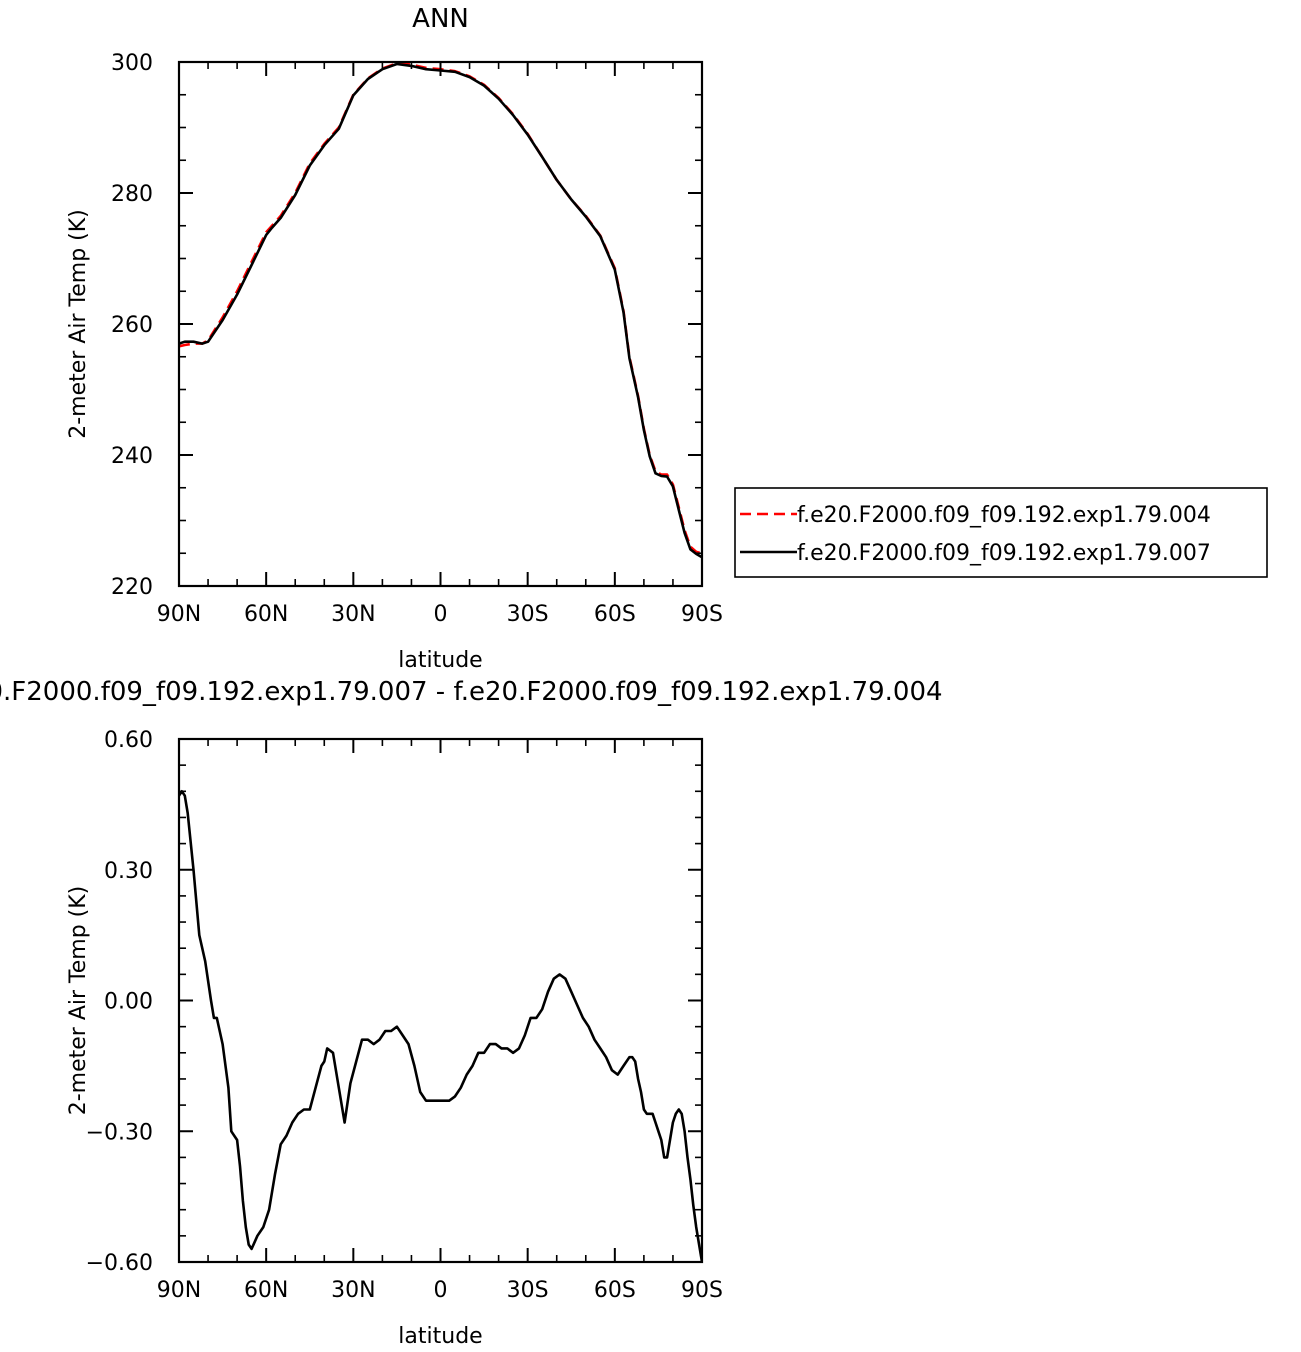 This screenshot has height=1352, width=1301. What do you see at coordinates (132, 325) in the screenshot?
I see `y-tick-label: 260` at bounding box center [132, 325].